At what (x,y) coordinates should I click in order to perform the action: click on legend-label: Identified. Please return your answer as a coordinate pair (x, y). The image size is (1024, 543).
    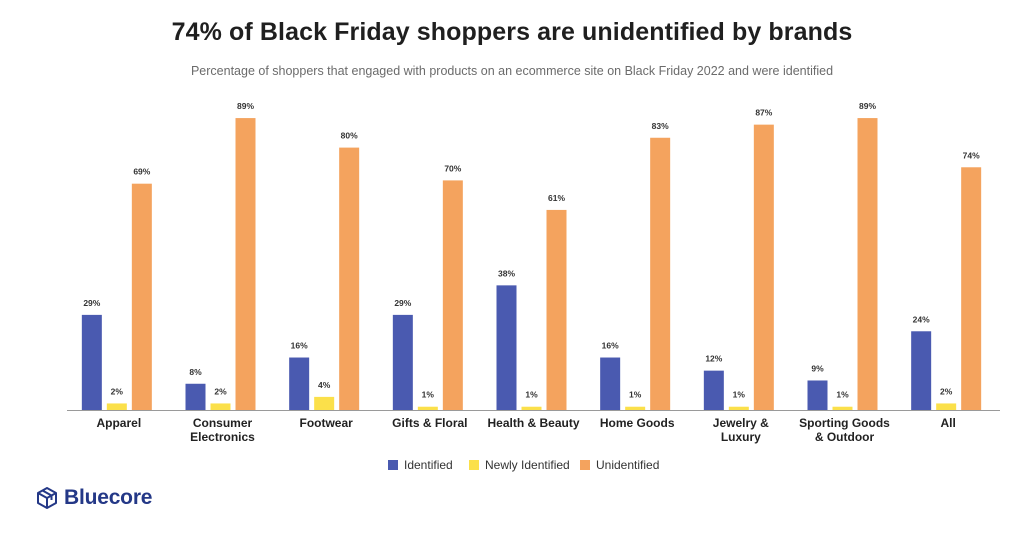
    Looking at the image, I should click on (428, 465).